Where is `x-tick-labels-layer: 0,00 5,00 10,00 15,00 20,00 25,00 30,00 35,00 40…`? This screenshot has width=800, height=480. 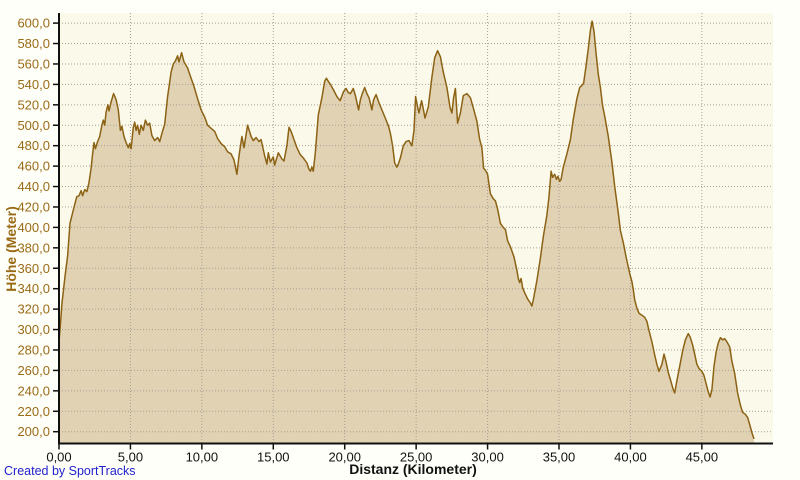 x-tick-labels-layer: 0,00 5,00 10,00 15,00 20,00 25,00 30,00 35,00 40… is located at coordinates (382, 457).